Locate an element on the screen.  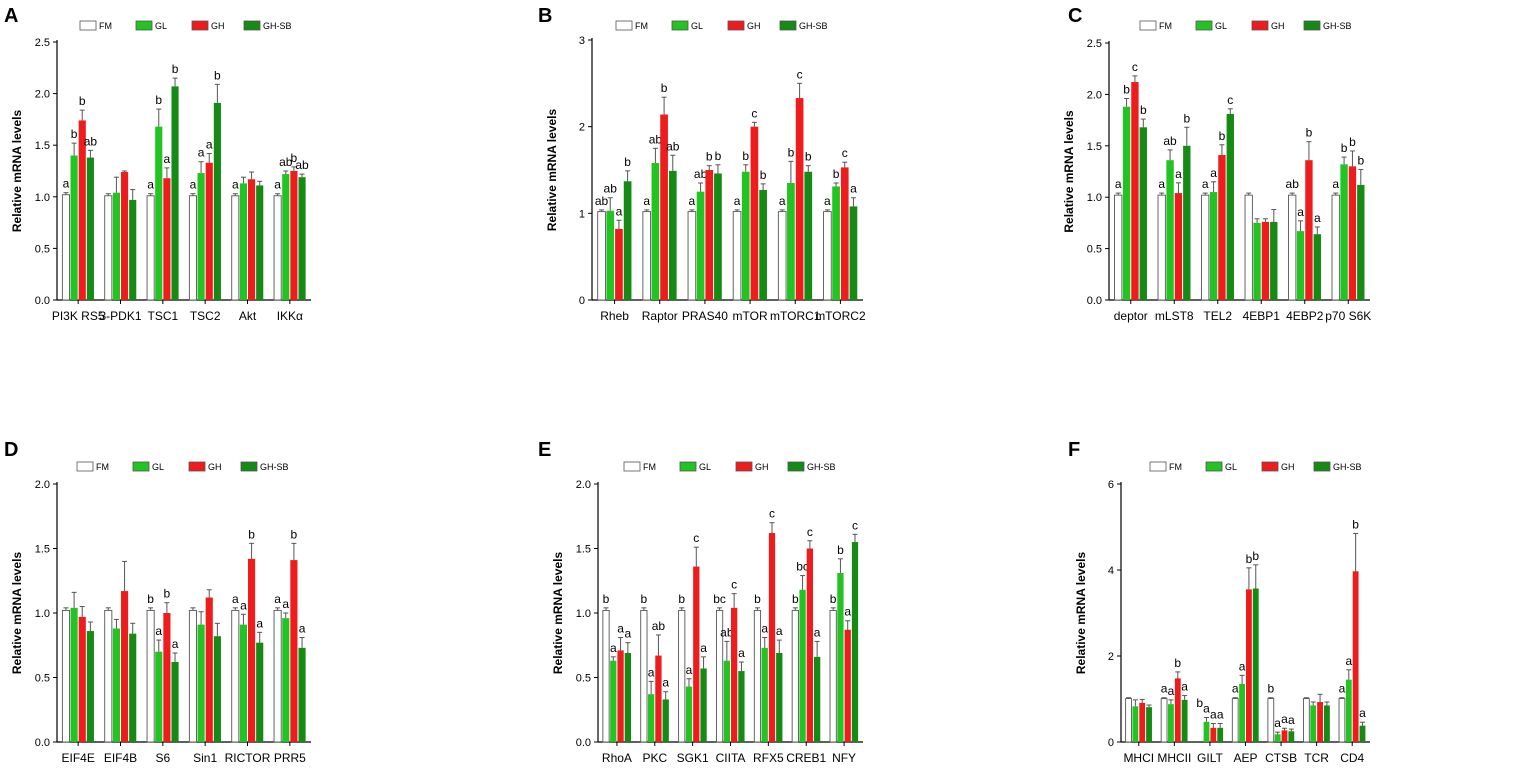
x-tick-label: deptor is located at coordinates (1131, 316).